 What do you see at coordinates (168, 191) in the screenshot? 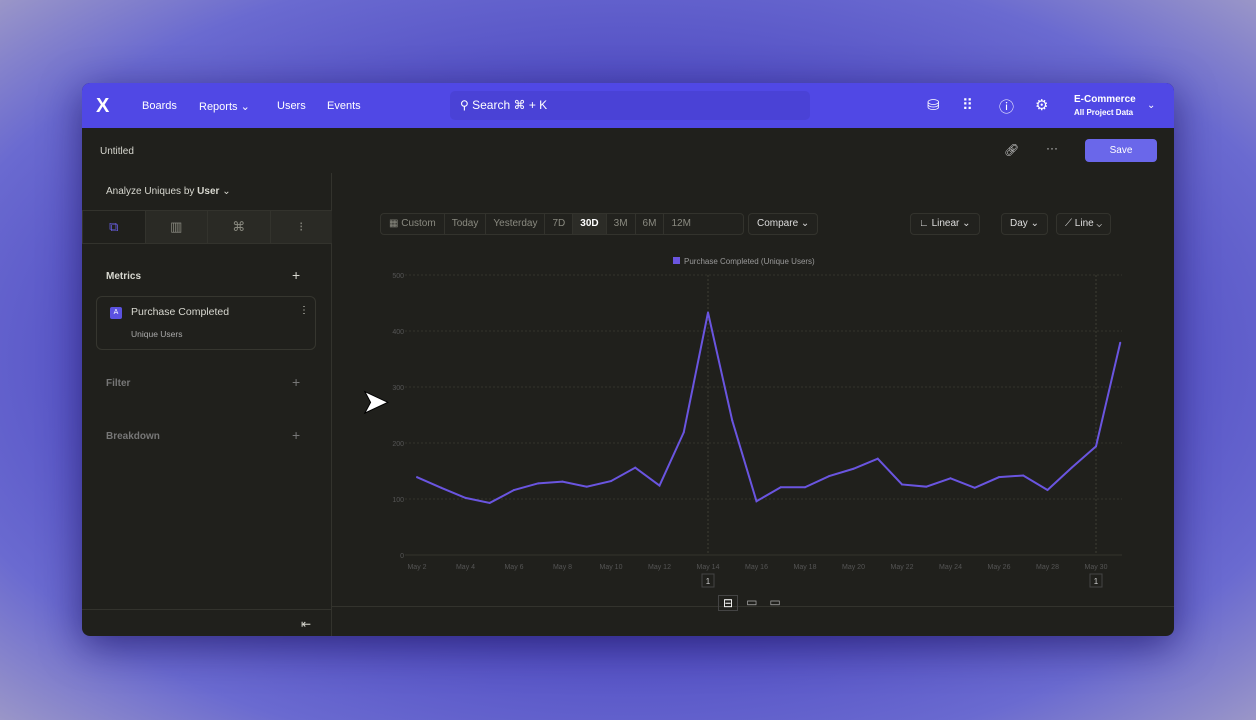
I see `analyze-by: Analyze Uniques by User ⌄` at bounding box center [168, 191].